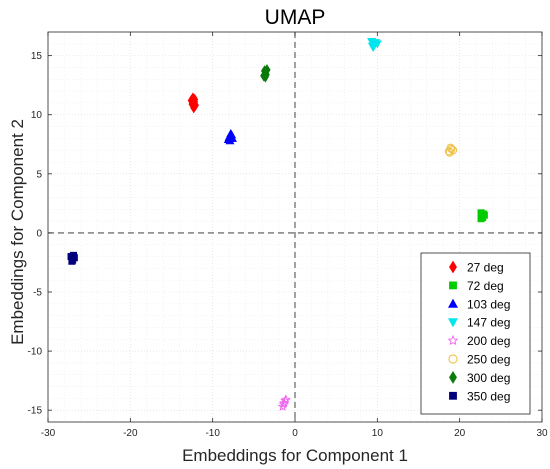 This screenshot has height=469, width=550. I want to click on x-tick-label: 20, so click(460, 433).